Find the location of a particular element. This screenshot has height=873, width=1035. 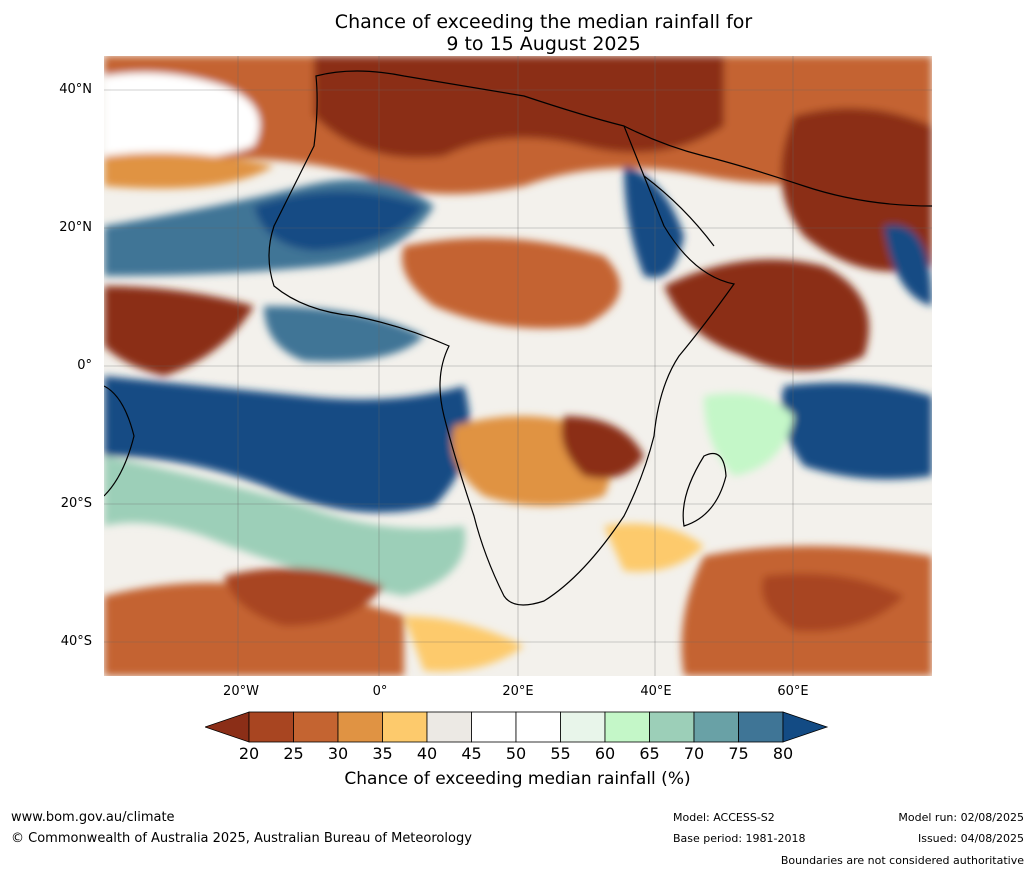

lat-label-40s: 40°S is located at coordinates (76, 641).